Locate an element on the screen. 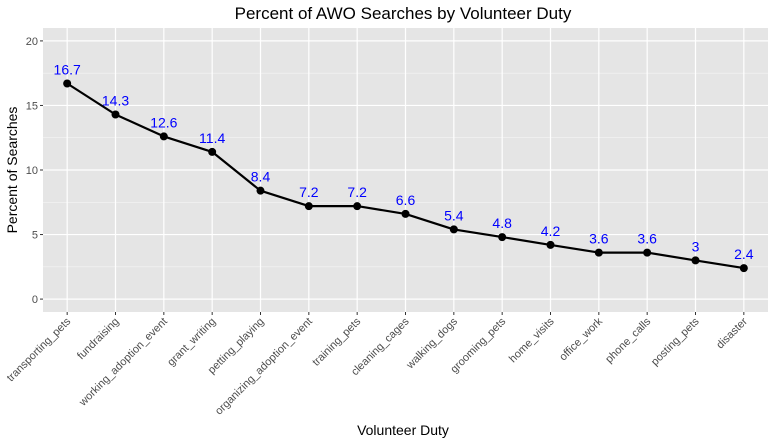 The image size is (774, 443). y-tick-label: 0 is located at coordinates (35, 300).